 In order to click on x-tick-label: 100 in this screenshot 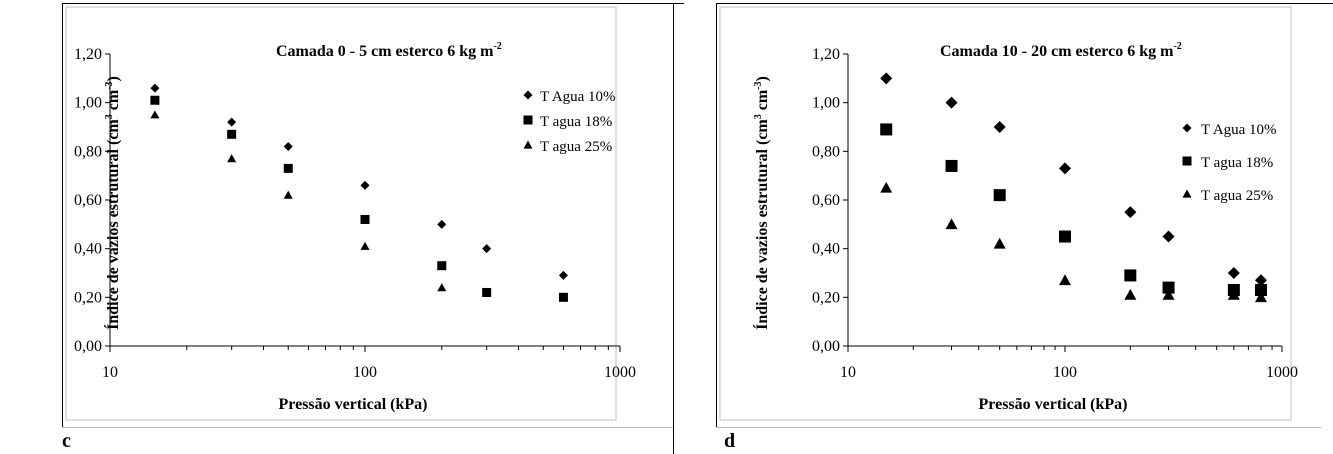, I will do `click(1065, 372)`.